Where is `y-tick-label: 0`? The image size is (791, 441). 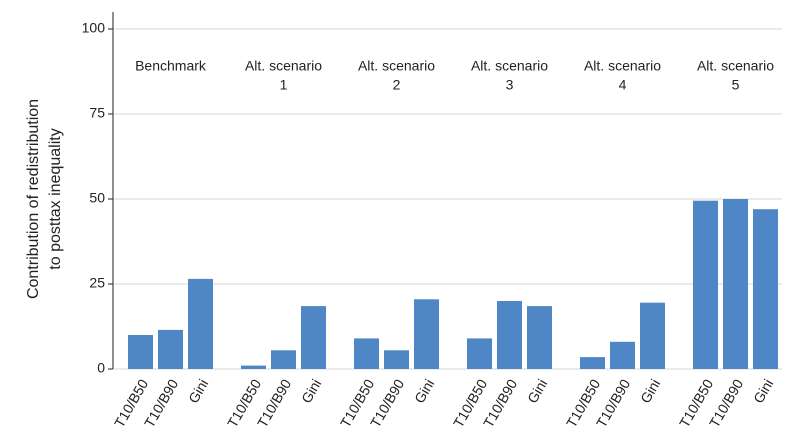 y-tick-label: 0 is located at coordinates (101, 368).